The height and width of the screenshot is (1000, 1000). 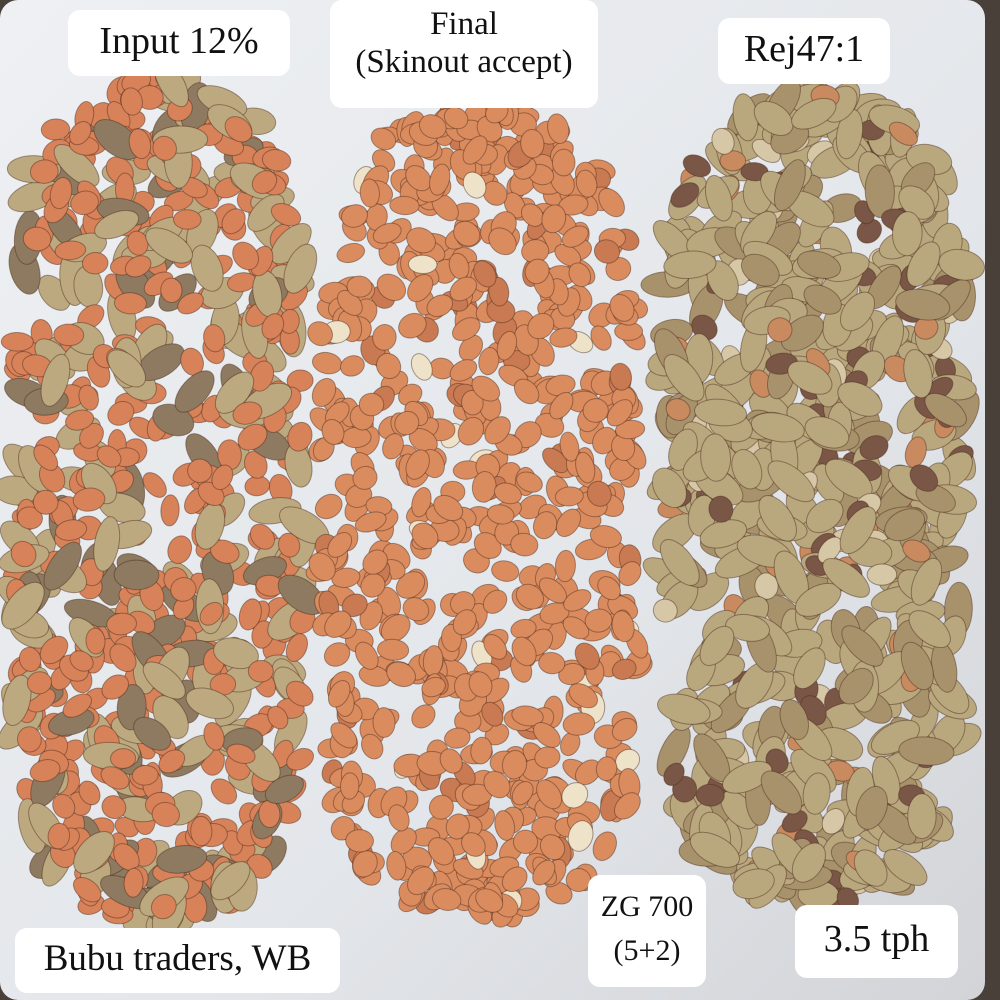 I want to click on label-trader: Bubu traders, WB, so click(x=177, y=960).